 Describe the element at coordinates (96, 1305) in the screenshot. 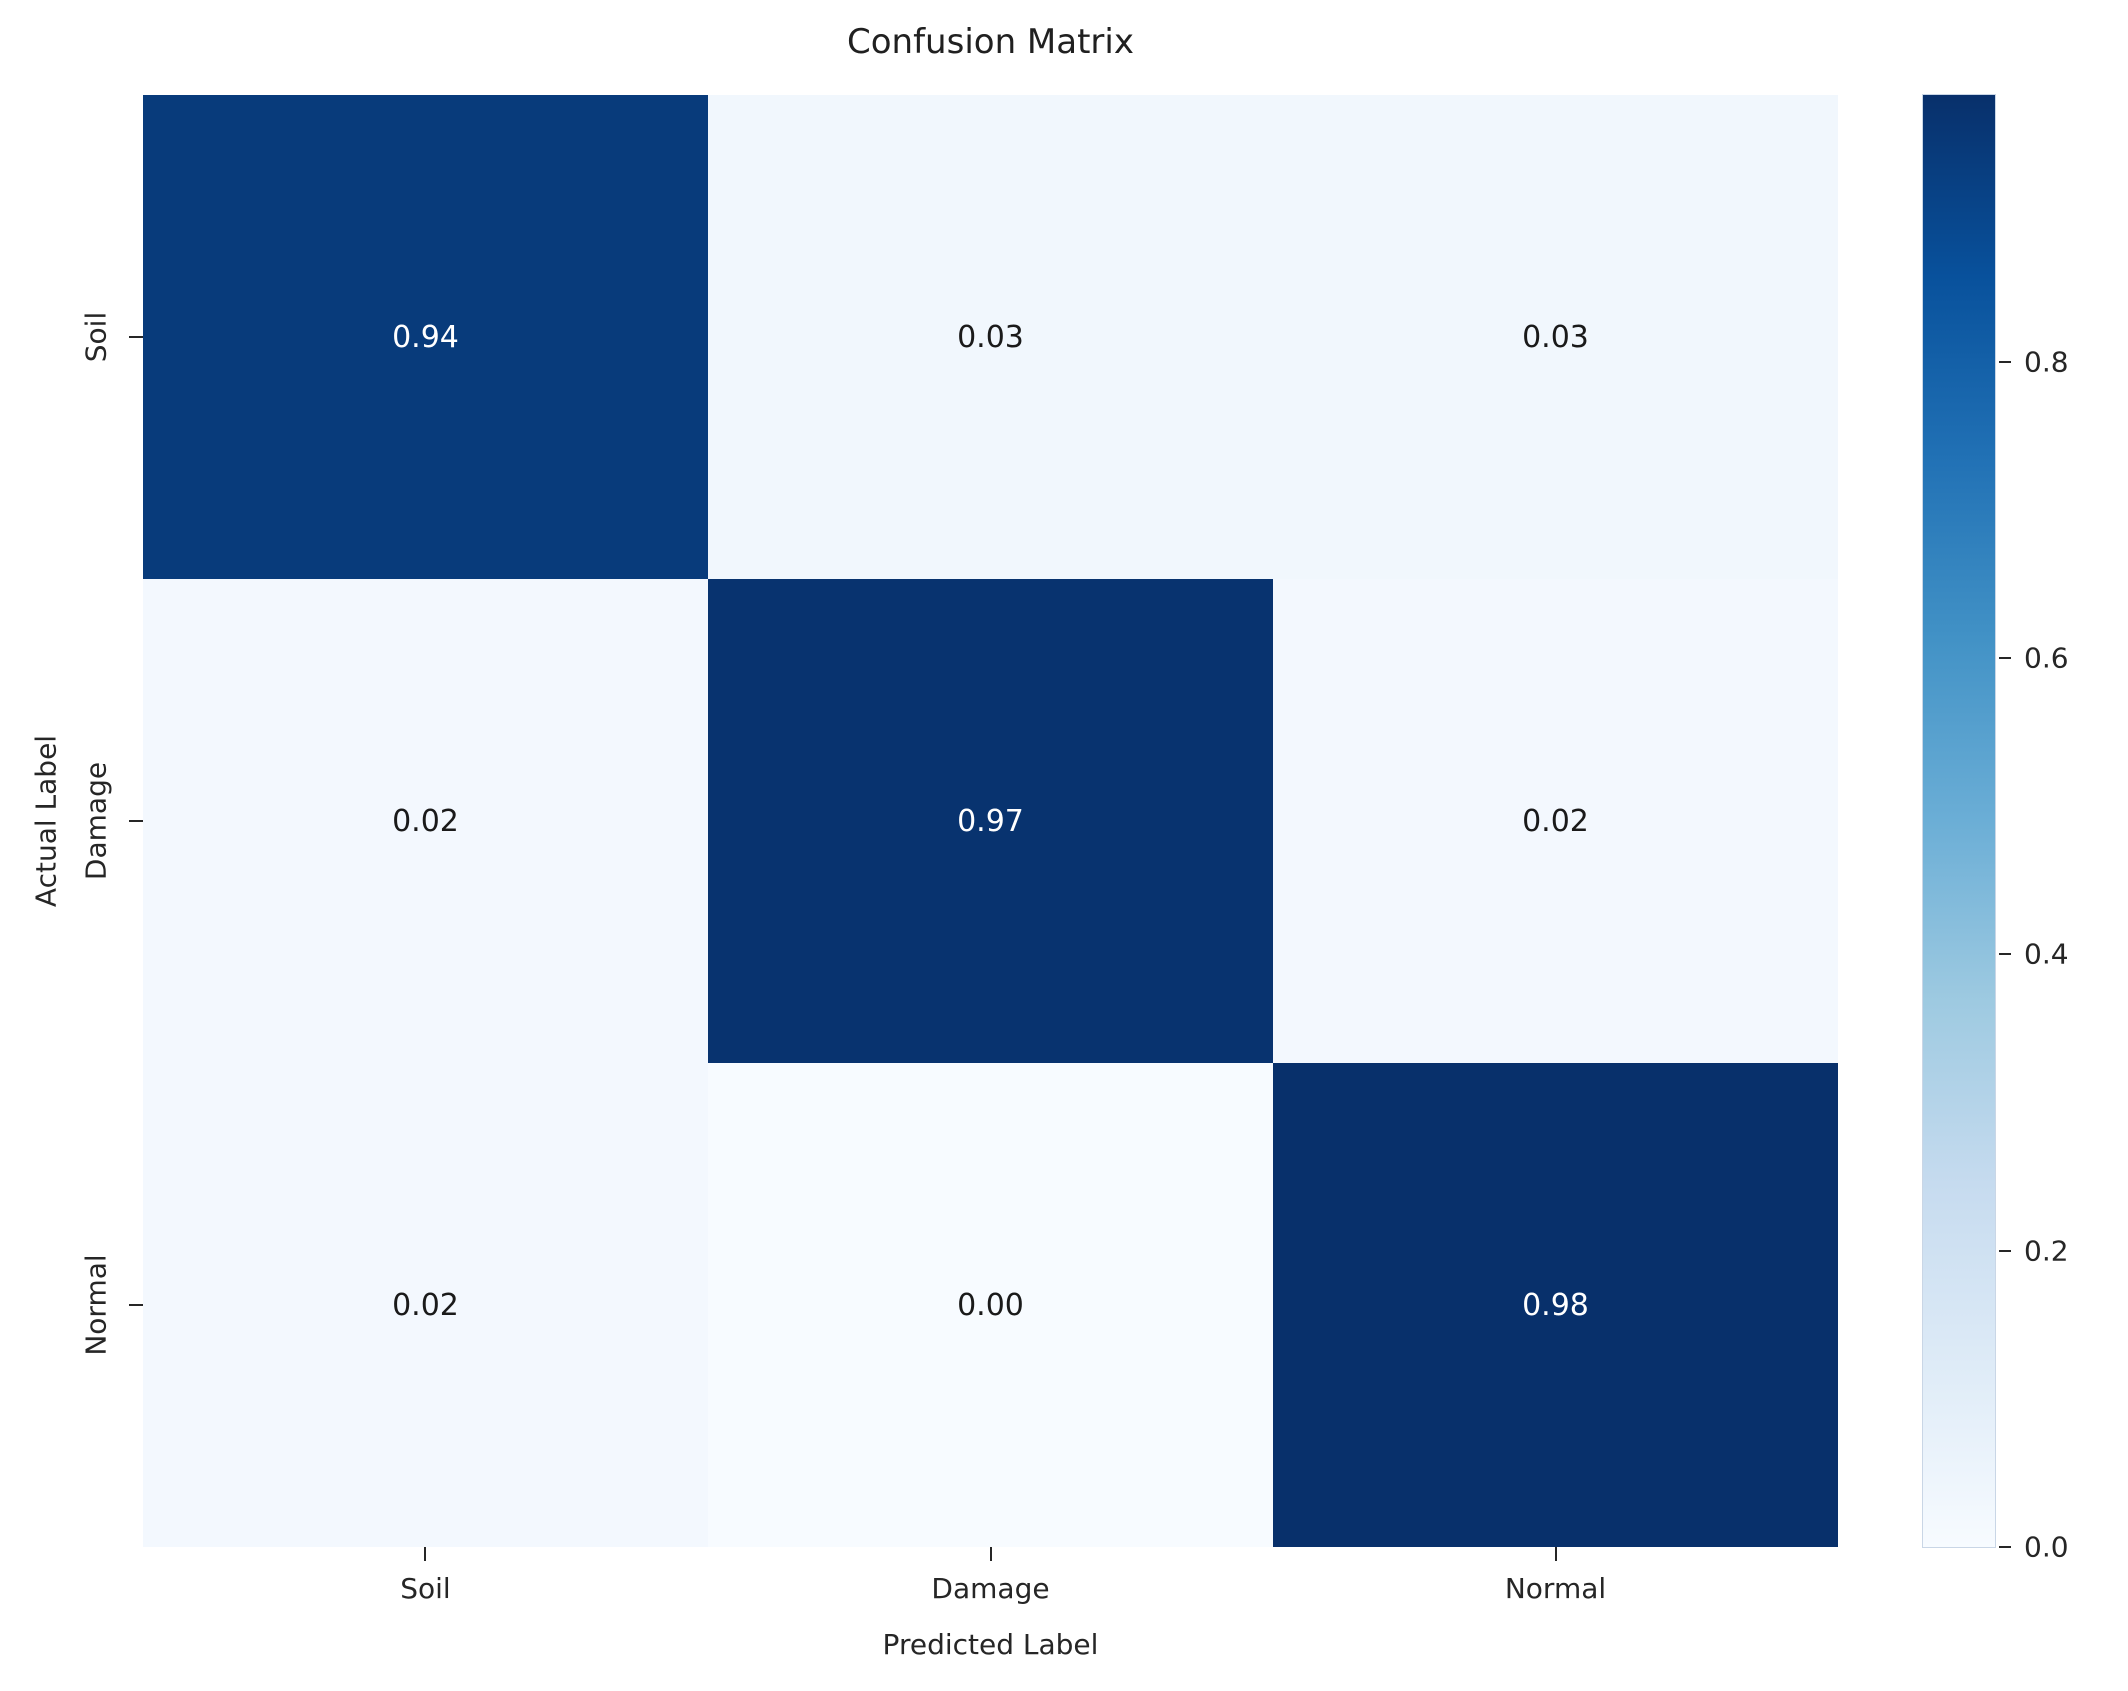

I see `y-ticklabel-normal: Normal` at that location.